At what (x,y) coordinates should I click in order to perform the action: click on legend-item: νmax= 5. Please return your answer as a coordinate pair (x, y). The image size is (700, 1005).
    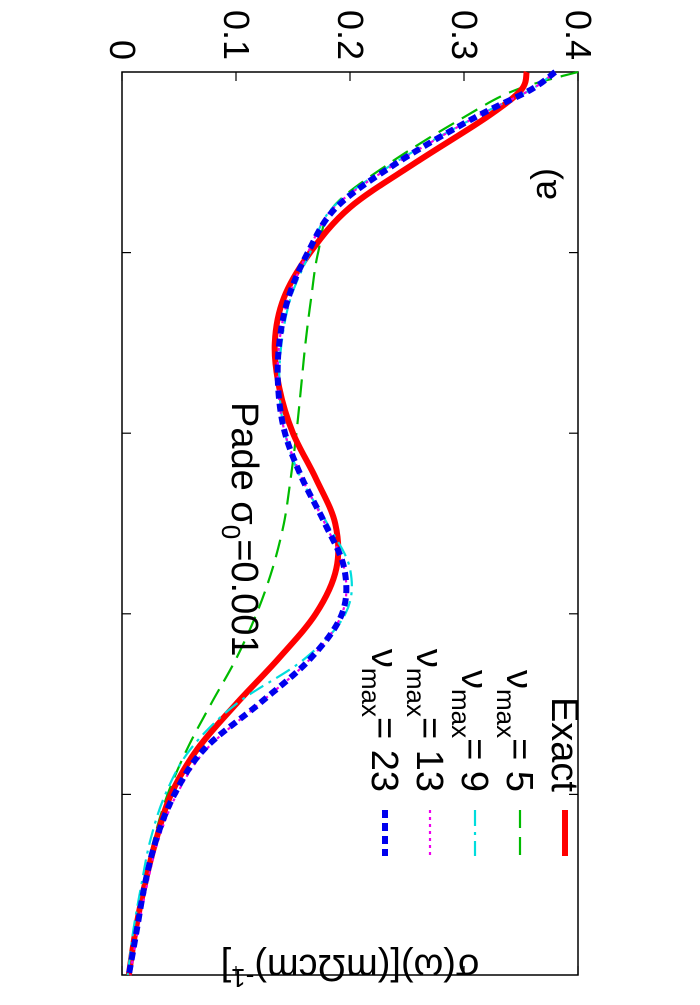
    Looking at the image, I should click on (515, 763).